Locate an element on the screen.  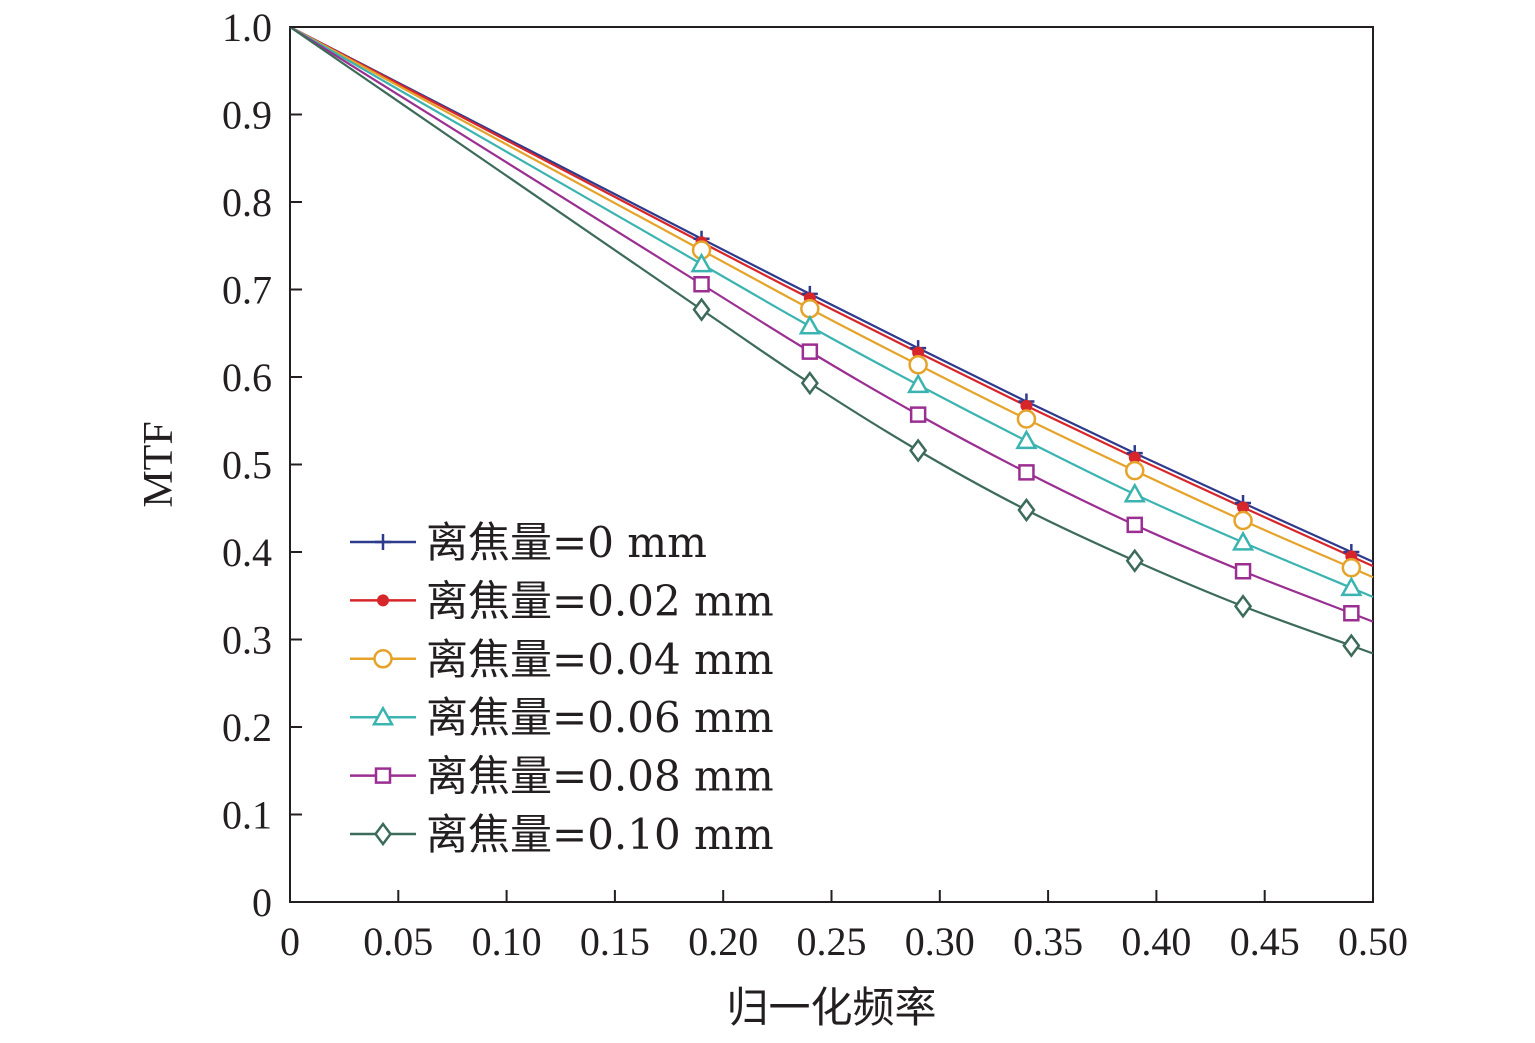
x-tick-label: 0.10 is located at coordinates (507, 941).